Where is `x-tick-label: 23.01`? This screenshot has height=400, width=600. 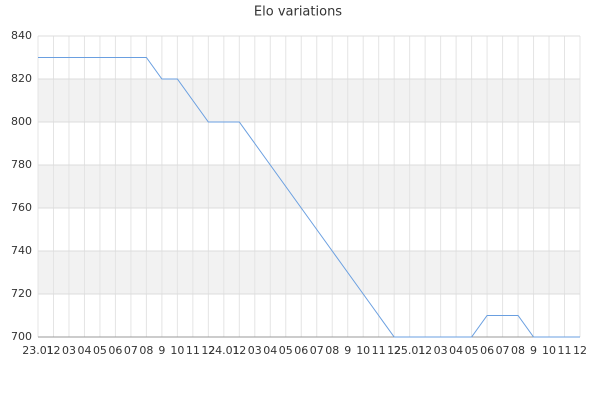 x-tick-label: 23.01 is located at coordinates (38, 350).